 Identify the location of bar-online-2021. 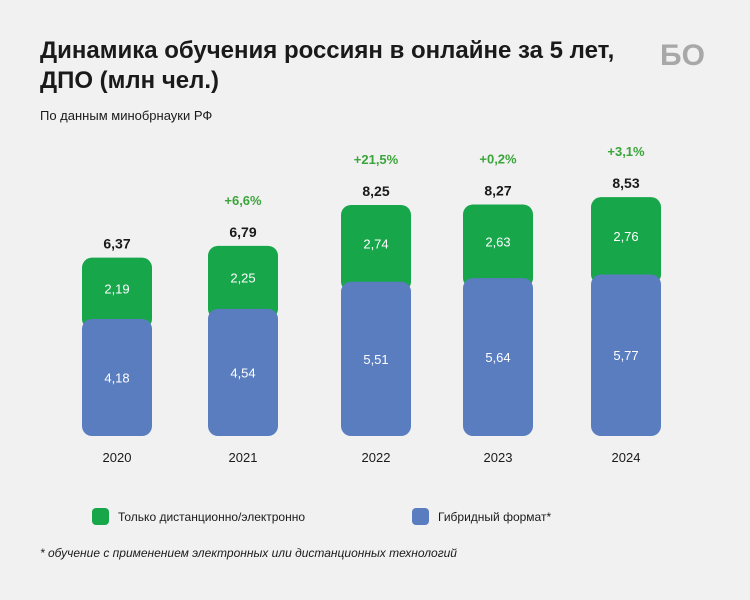
(243, 282).